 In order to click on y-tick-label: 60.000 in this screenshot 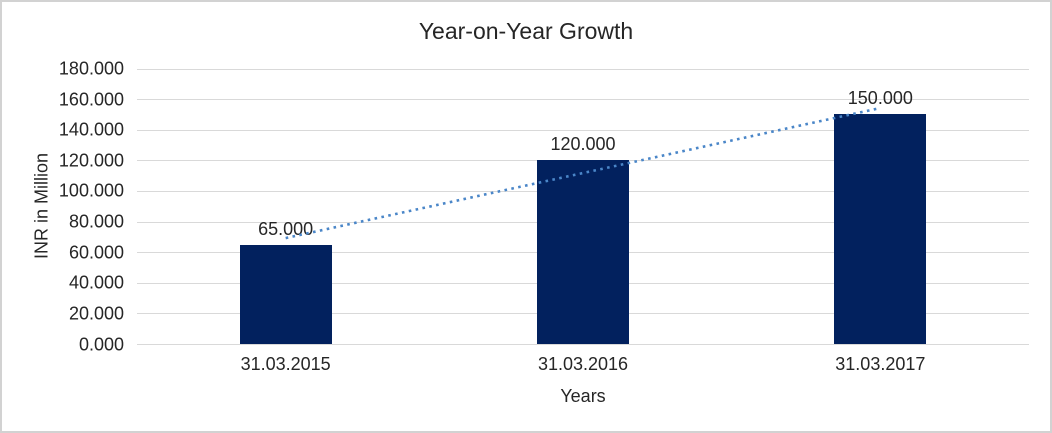, I will do `click(96, 252)`.